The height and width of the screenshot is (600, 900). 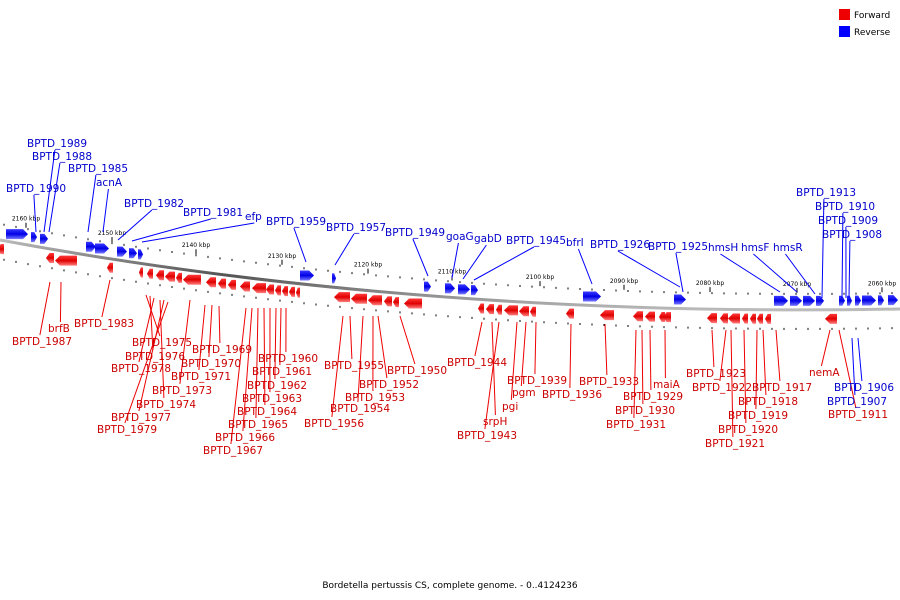 I want to click on forward-gene-label: BPTD_1966, so click(x=245, y=438).